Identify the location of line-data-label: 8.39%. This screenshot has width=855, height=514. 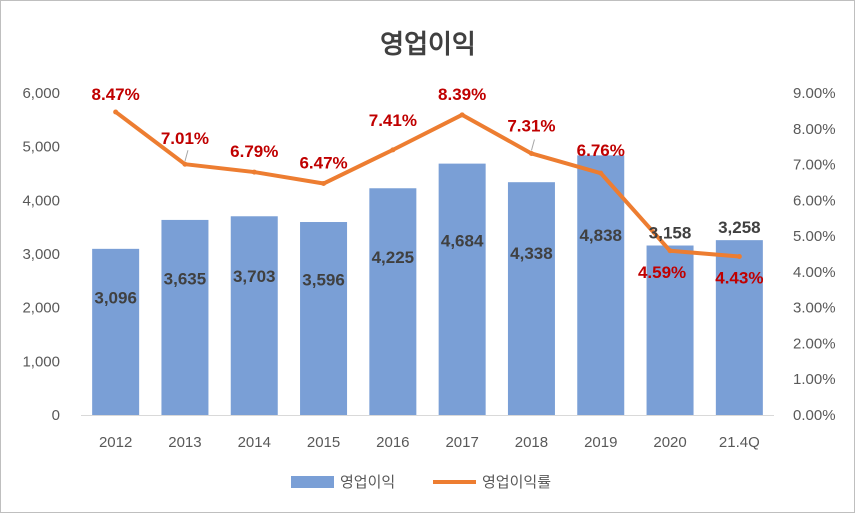
(462, 94).